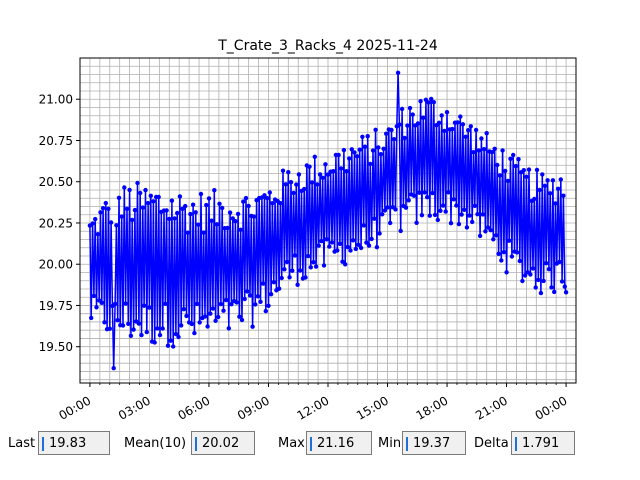  I want to click on x-tick-label: 03:00, so click(134, 407).